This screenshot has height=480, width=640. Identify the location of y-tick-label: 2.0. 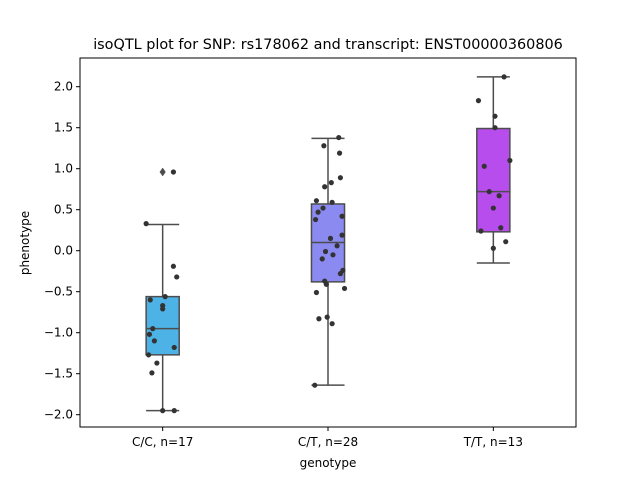
(63, 87).